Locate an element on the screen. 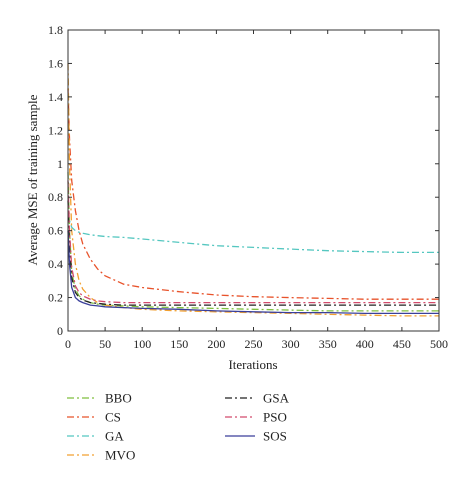 This screenshot has width=474, height=482. legend-label-ga: GA is located at coordinates (114, 436).